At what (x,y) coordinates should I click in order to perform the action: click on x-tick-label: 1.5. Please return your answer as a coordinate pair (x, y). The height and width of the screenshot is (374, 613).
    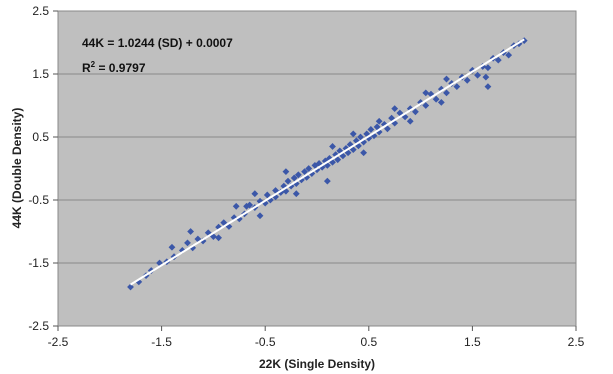
    Looking at the image, I should click on (472, 342).